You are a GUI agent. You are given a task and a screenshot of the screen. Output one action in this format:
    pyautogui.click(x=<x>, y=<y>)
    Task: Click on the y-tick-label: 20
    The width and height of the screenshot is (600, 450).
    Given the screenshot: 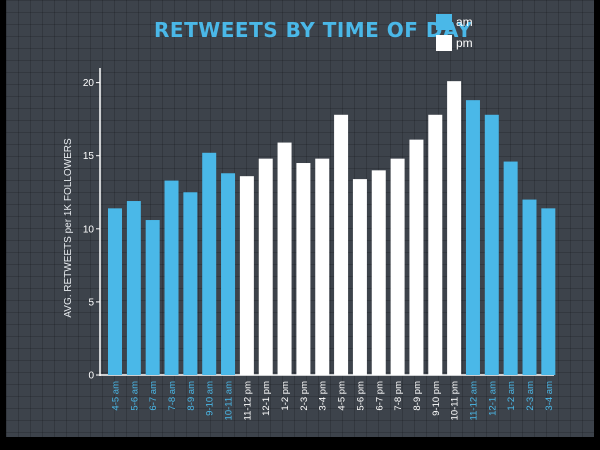 What is the action you would take?
    pyautogui.click(x=89, y=83)
    